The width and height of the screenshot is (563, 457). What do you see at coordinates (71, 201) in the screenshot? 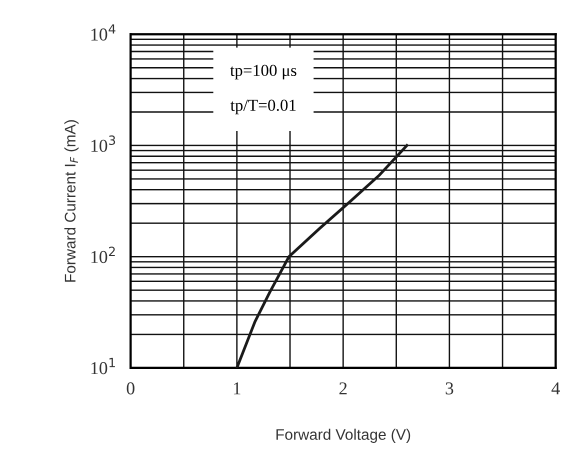
I see `y-axis-title: Forward Current I$_{F}$ (mA)` at bounding box center [71, 201].